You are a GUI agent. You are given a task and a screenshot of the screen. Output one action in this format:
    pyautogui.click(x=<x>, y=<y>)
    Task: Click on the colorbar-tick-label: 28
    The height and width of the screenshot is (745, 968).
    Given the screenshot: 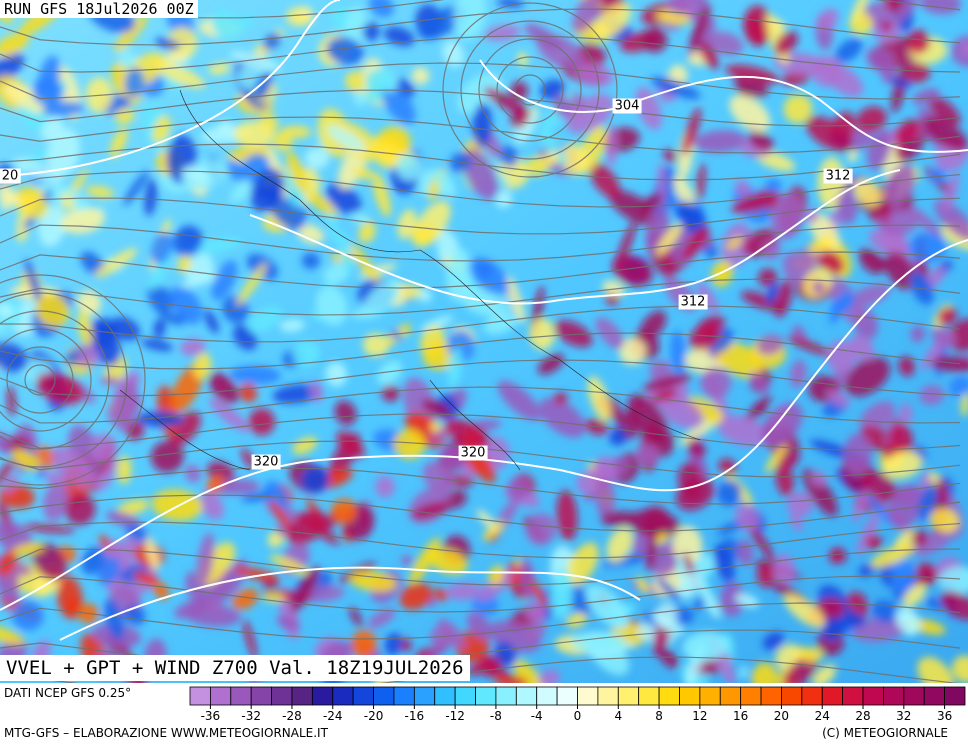 What is the action you would take?
    pyautogui.click(x=862, y=716)
    